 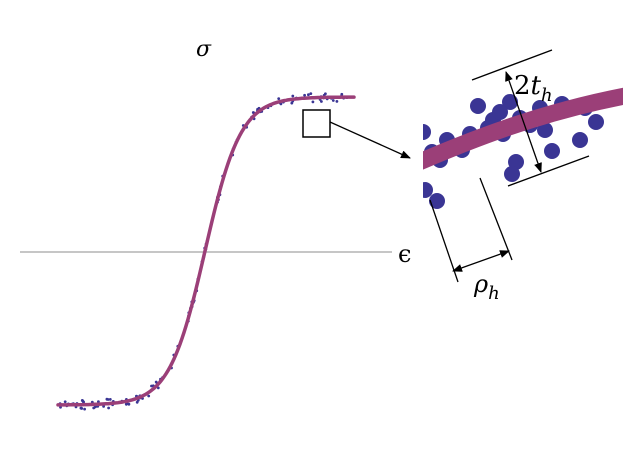 I want to click on stress-label: σ, so click(x=204, y=49).